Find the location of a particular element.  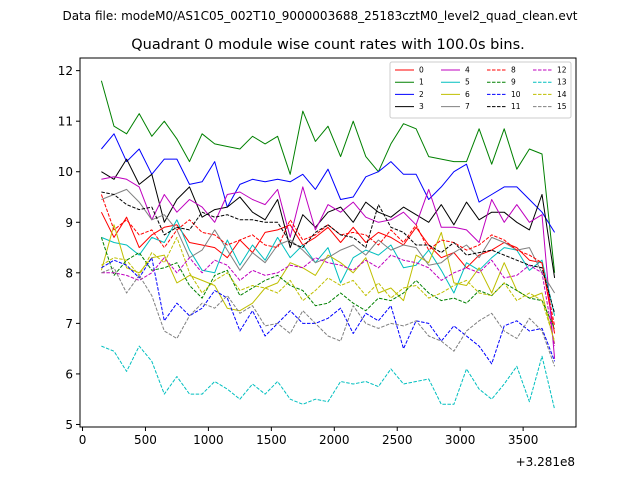

x-tick-label: 1000 is located at coordinates (208, 440).